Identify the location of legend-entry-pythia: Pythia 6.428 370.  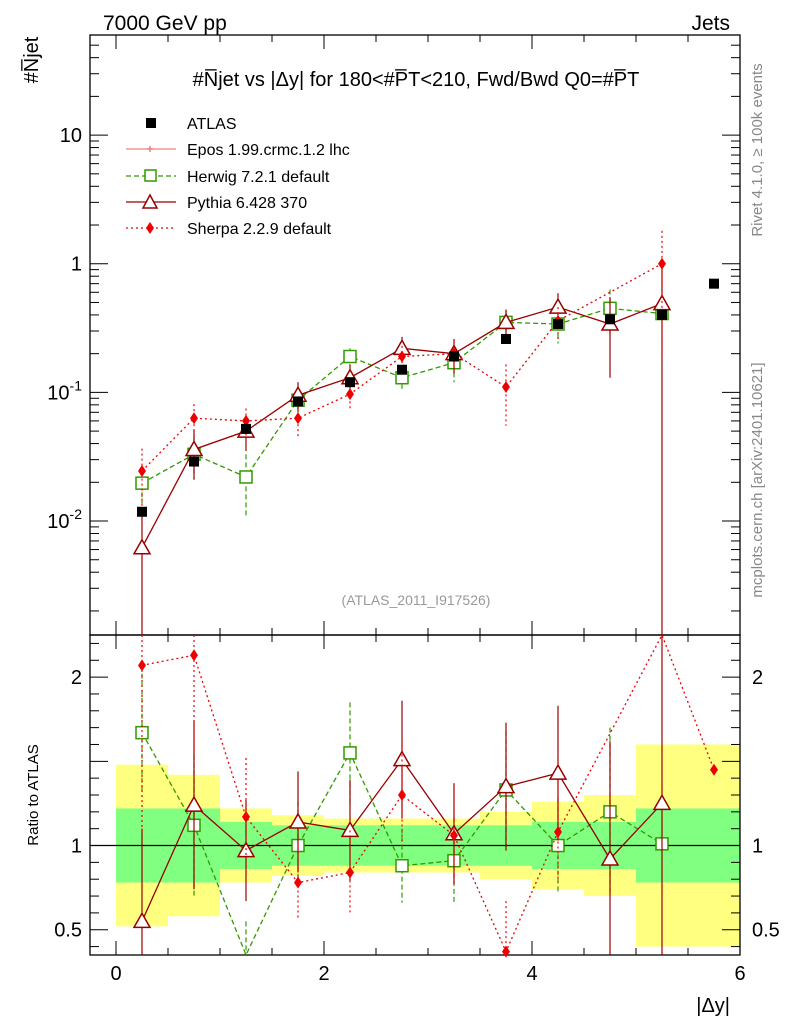
(216, 202).